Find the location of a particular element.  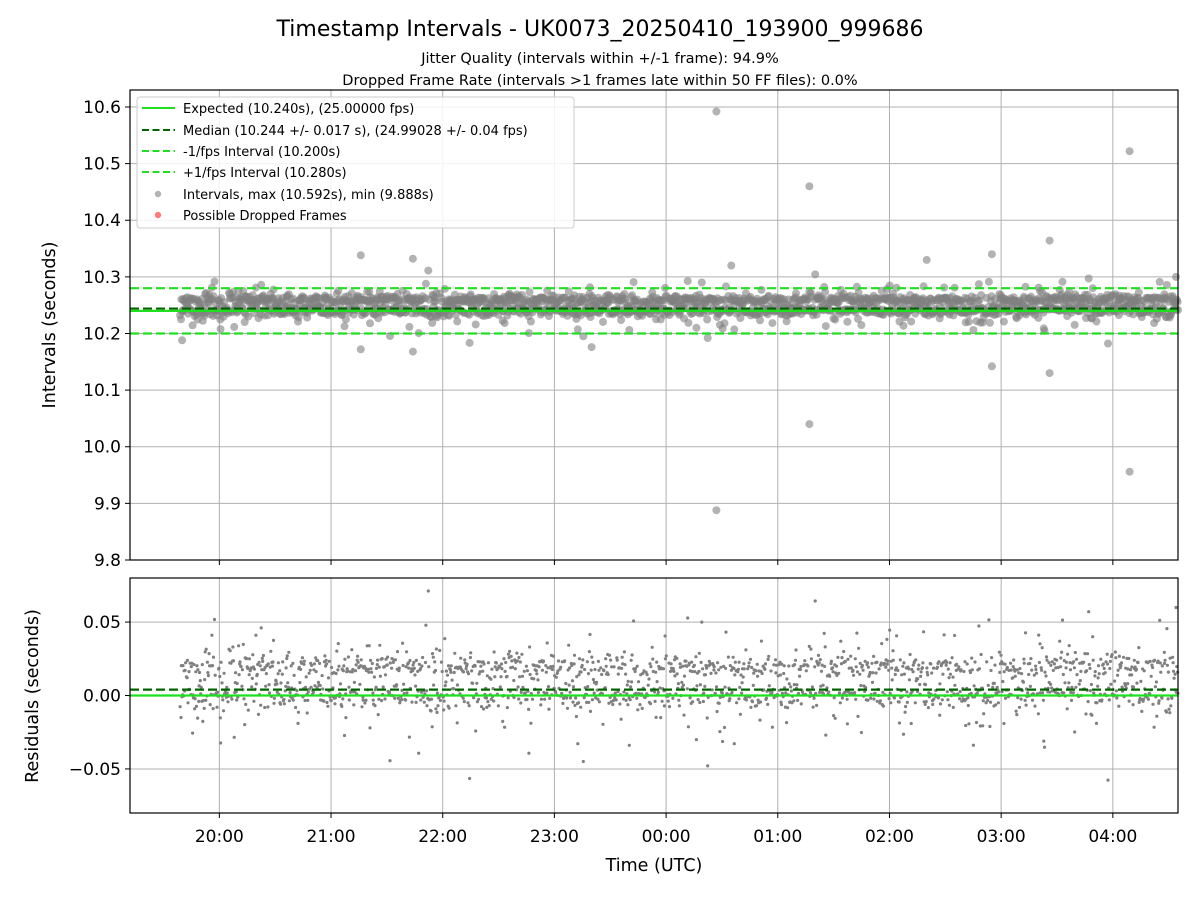

legend-entry-minus-fps: -1/fps Interval (10.200s) is located at coordinates (261, 152).